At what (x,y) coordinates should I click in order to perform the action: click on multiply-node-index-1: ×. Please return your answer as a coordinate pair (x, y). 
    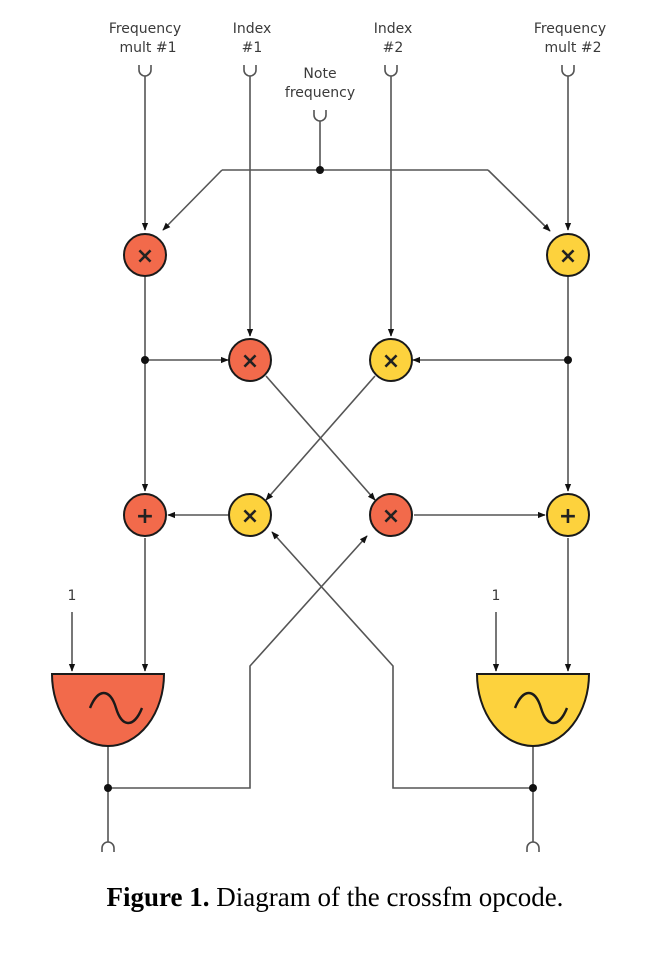
    Looking at the image, I should click on (250, 360).